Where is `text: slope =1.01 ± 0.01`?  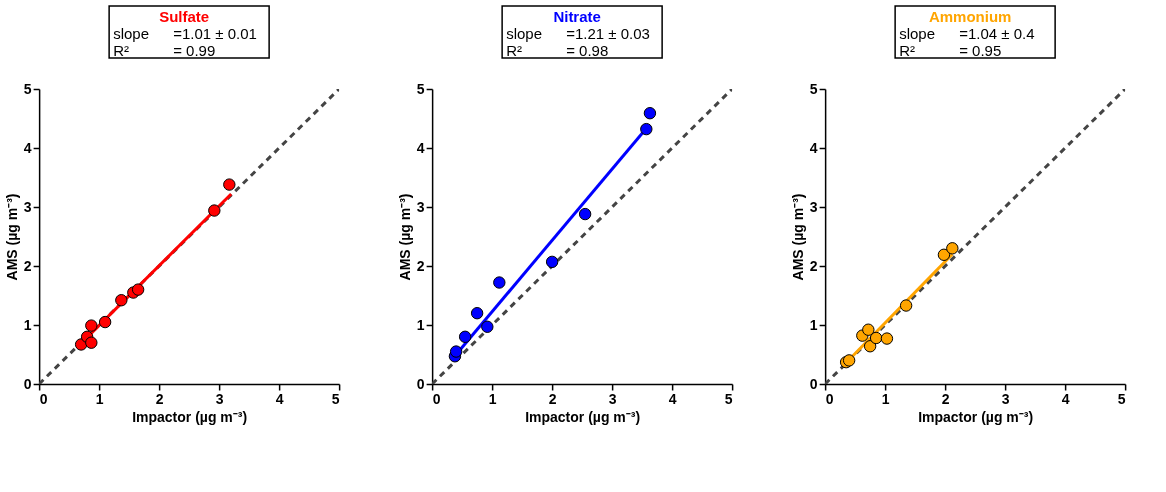
text: slope =1.01 ± 0.01 is located at coordinates (185, 33).